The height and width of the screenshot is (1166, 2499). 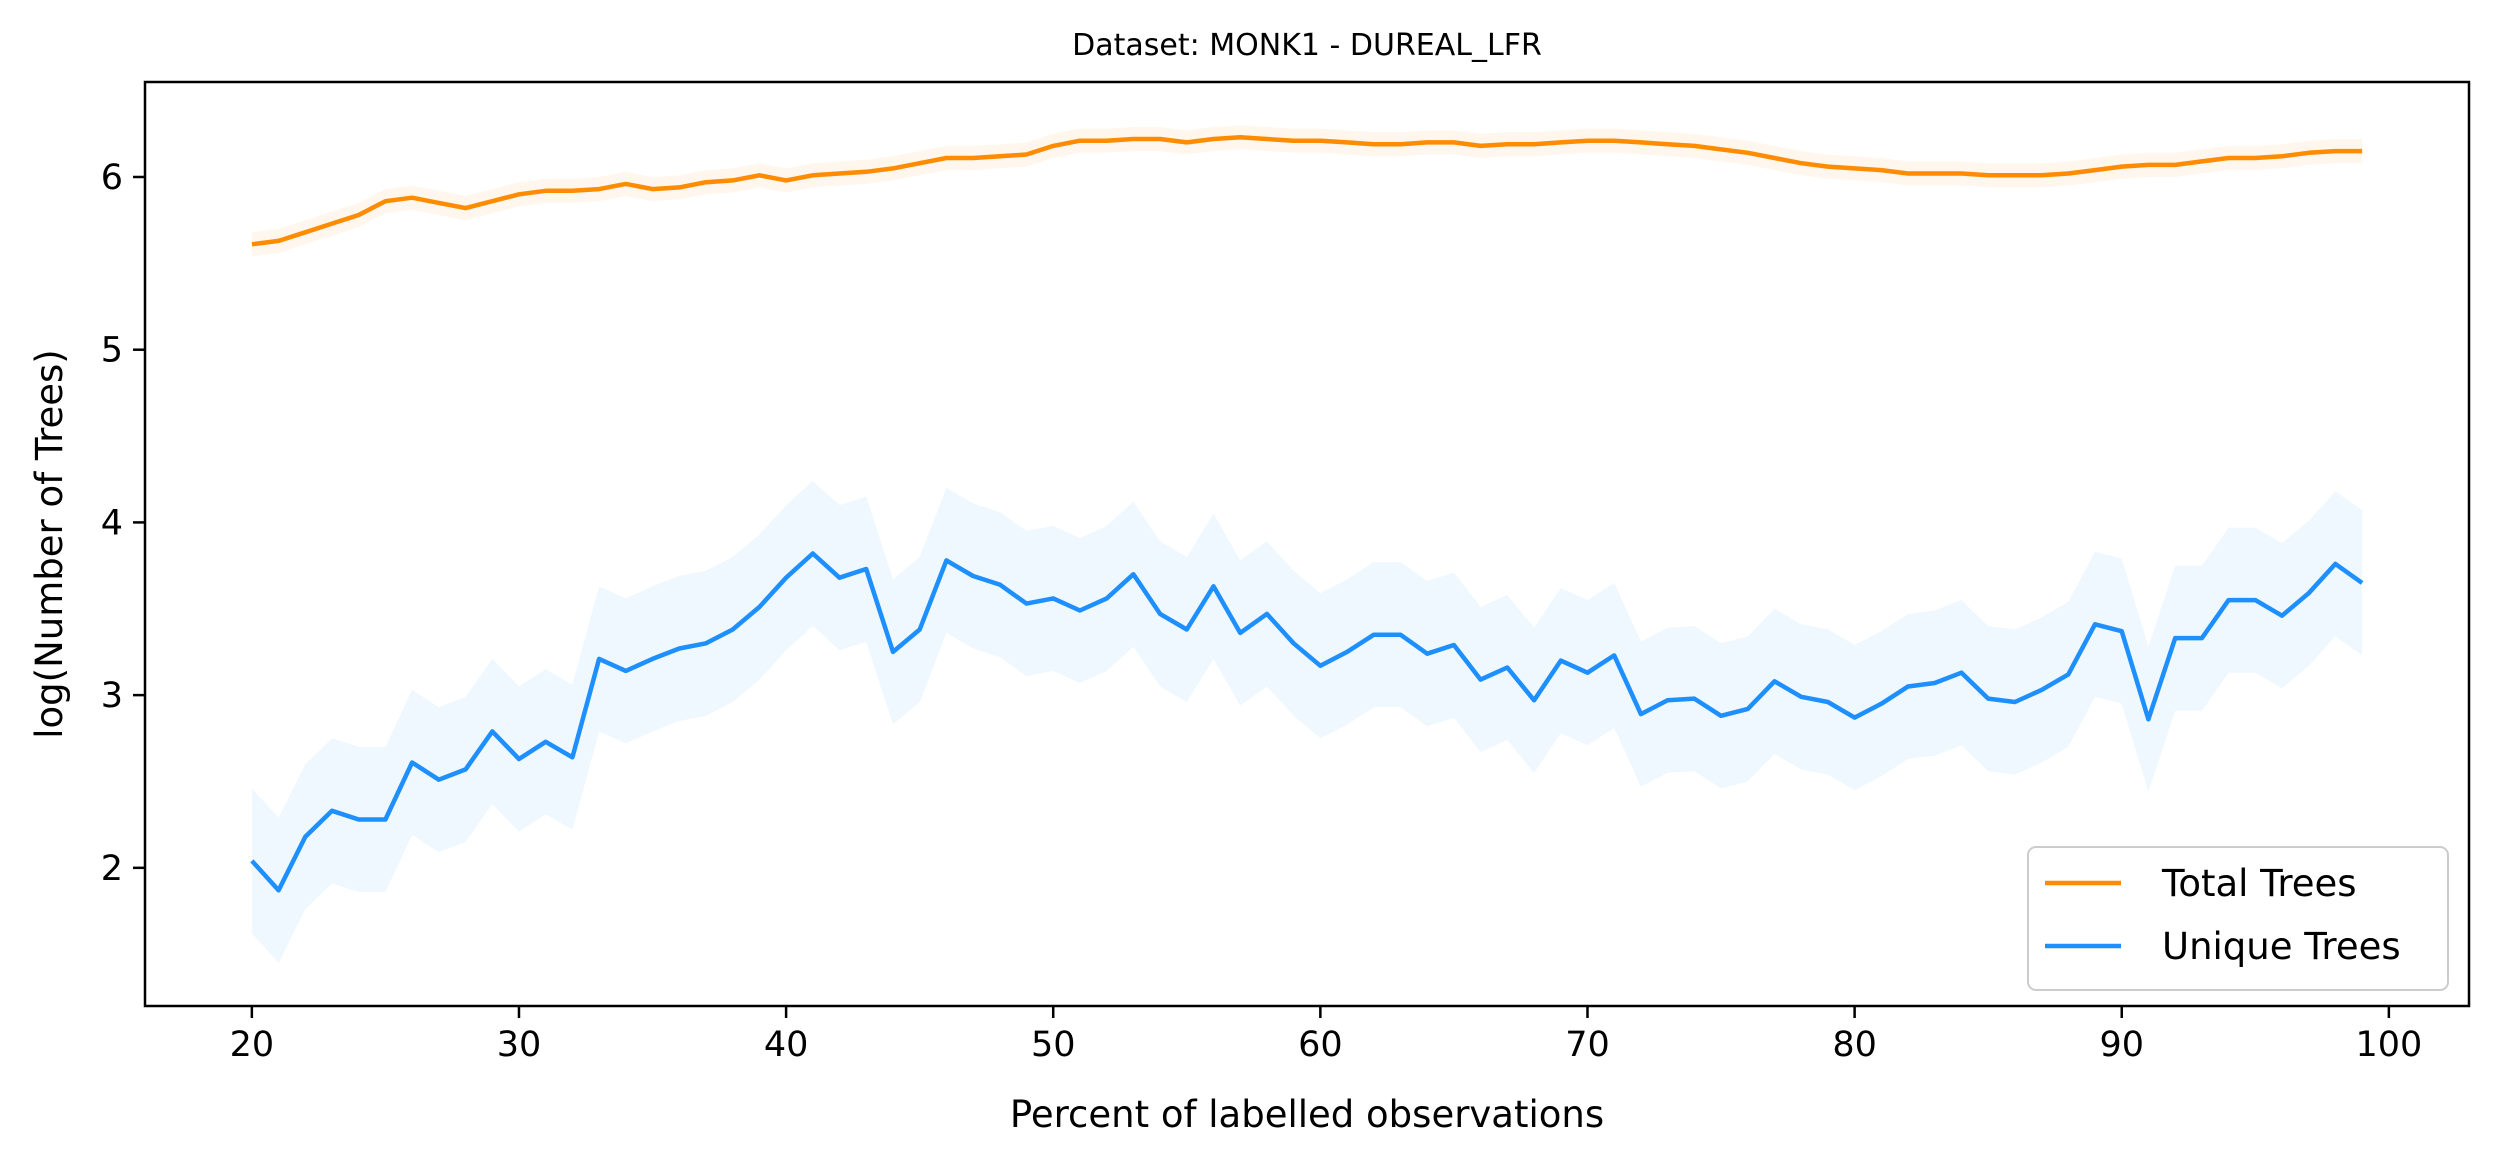 What do you see at coordinates (112, 696) in the screenshot?
I see `y-tick-label-3: 3` at bounding box center [112, 696].